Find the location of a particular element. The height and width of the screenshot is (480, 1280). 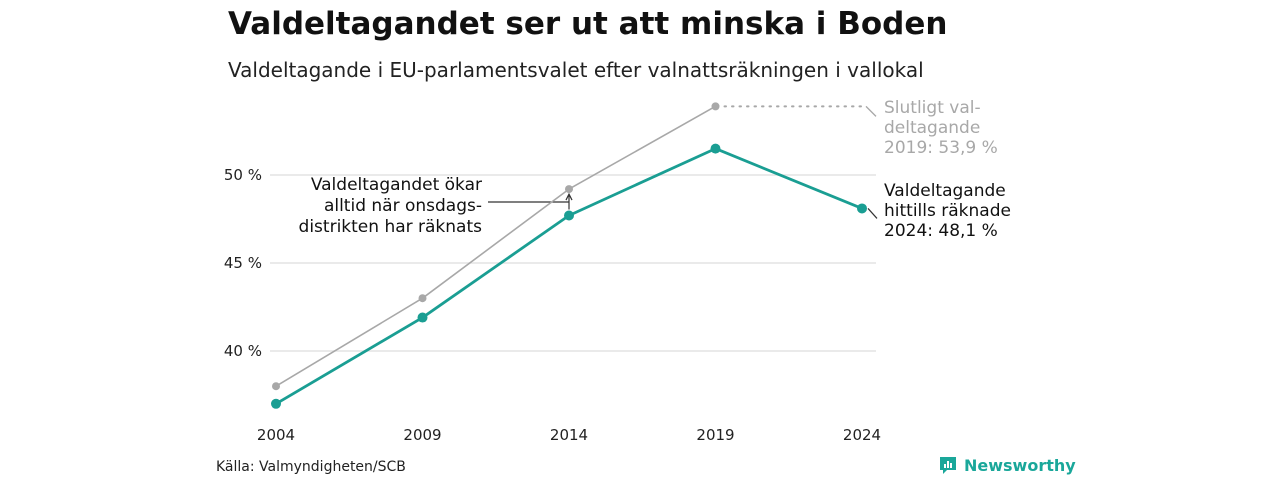

point-final-2019 is located at coordinates (715, 106).